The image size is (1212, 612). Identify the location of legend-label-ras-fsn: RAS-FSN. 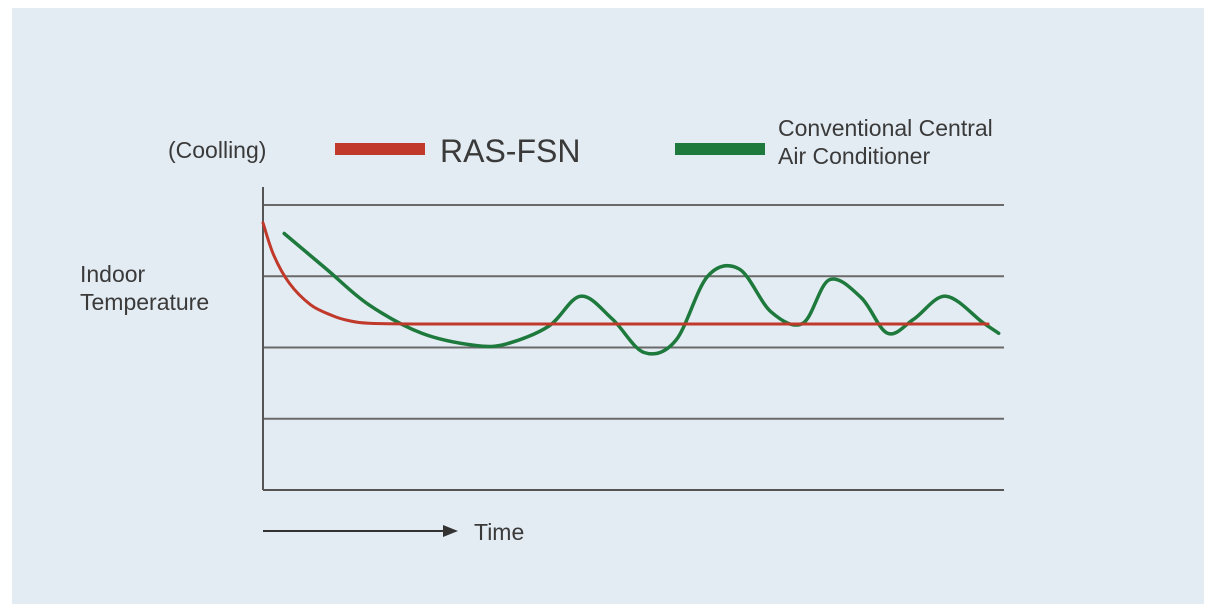
(510, 151).